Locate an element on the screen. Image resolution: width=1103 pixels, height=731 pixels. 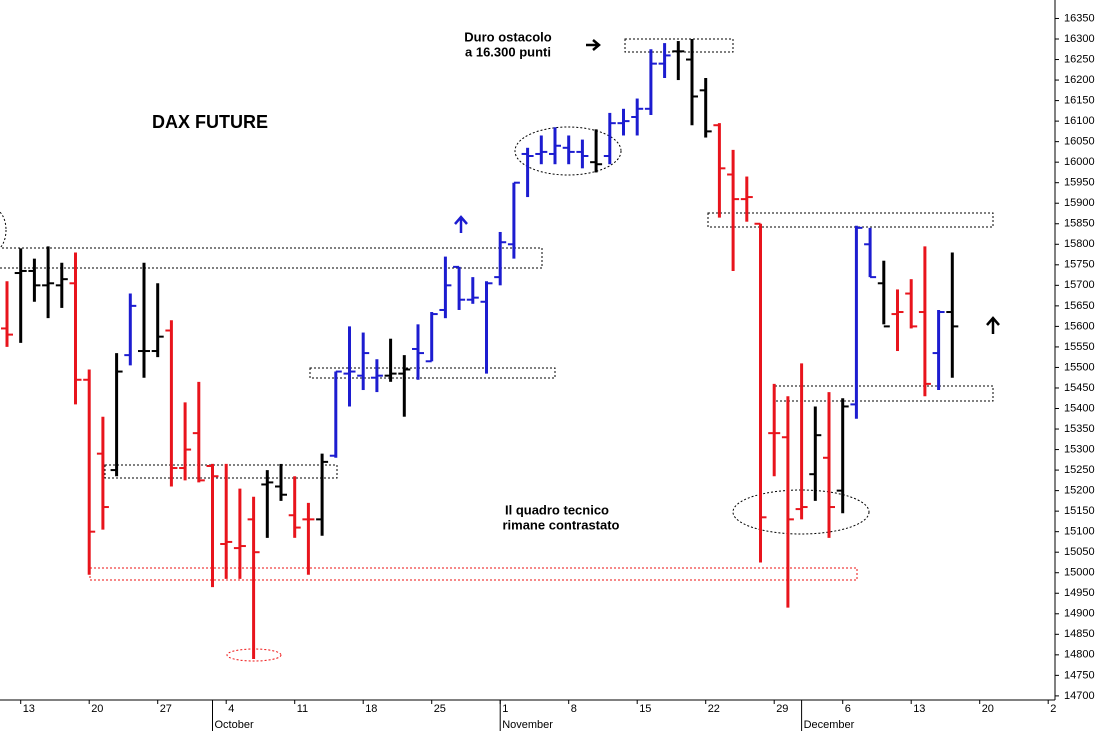
x-tick-label: 25 is located at coordinates (440, 709).